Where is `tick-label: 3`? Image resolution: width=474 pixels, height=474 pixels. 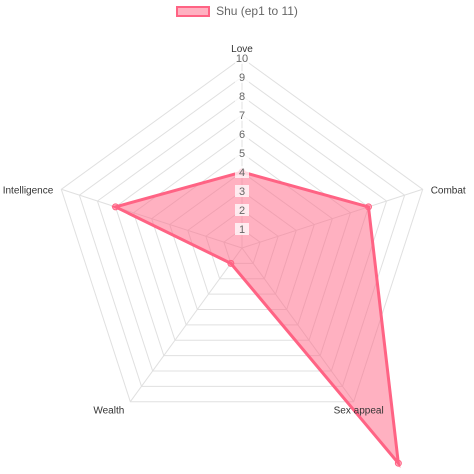 tick-label: 3 is located at coordinates (242, 192).